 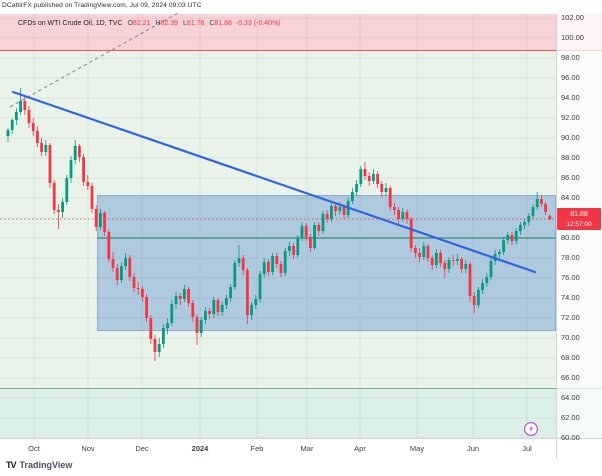 I want to click on price-tick-label: 80.00, so click(x=570, y=237).